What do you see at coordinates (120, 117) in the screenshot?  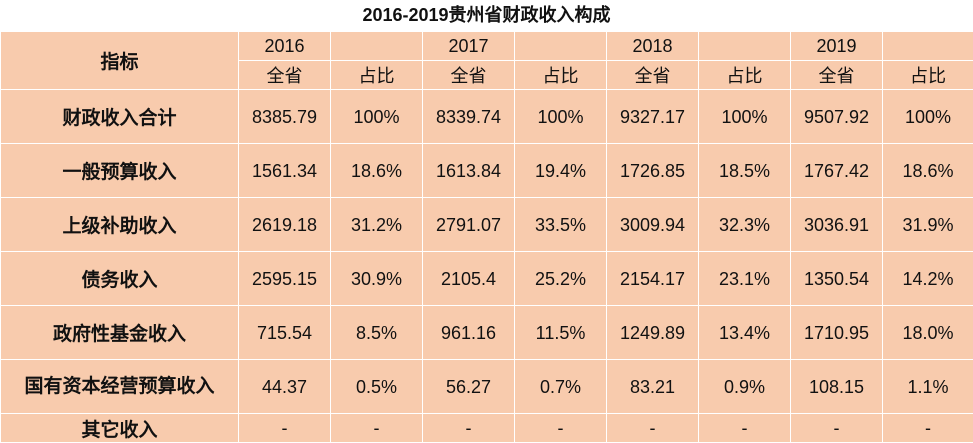 I see `row-label: 财政收入合计` at bounding box center [120, 117].